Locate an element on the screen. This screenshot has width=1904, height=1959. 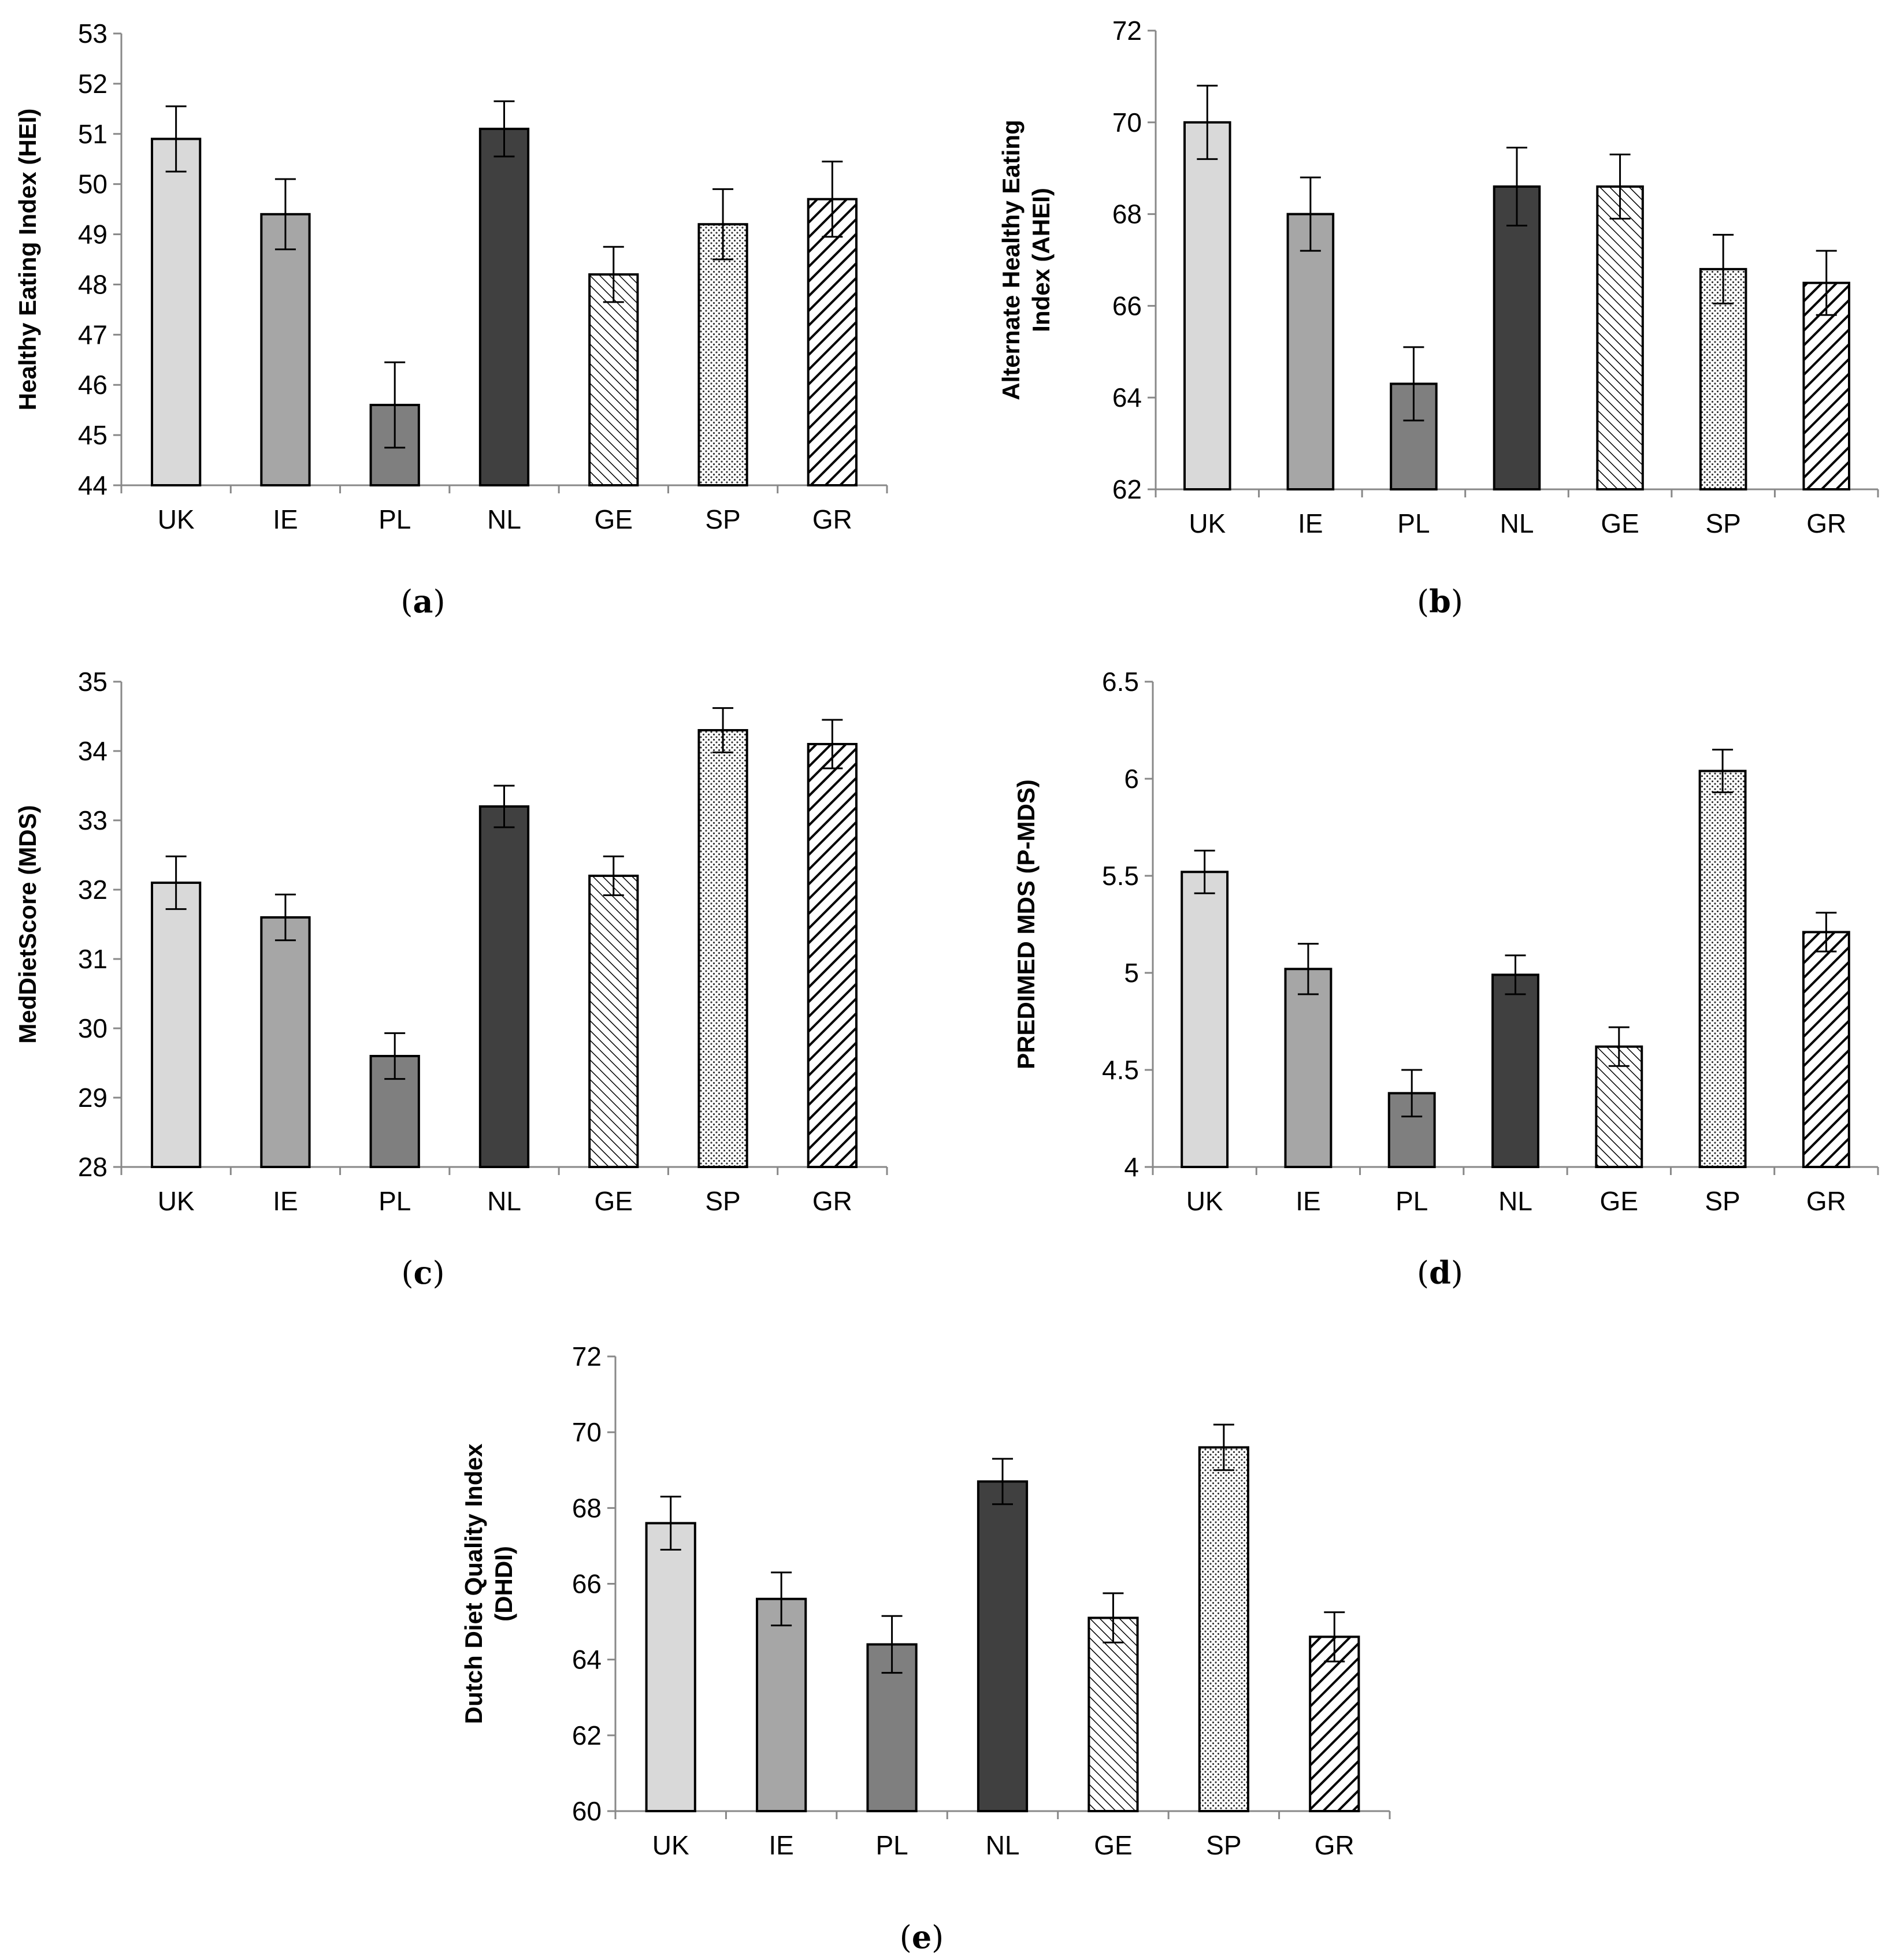
panel-caption: (e) is located at coordinates (922, 1937).